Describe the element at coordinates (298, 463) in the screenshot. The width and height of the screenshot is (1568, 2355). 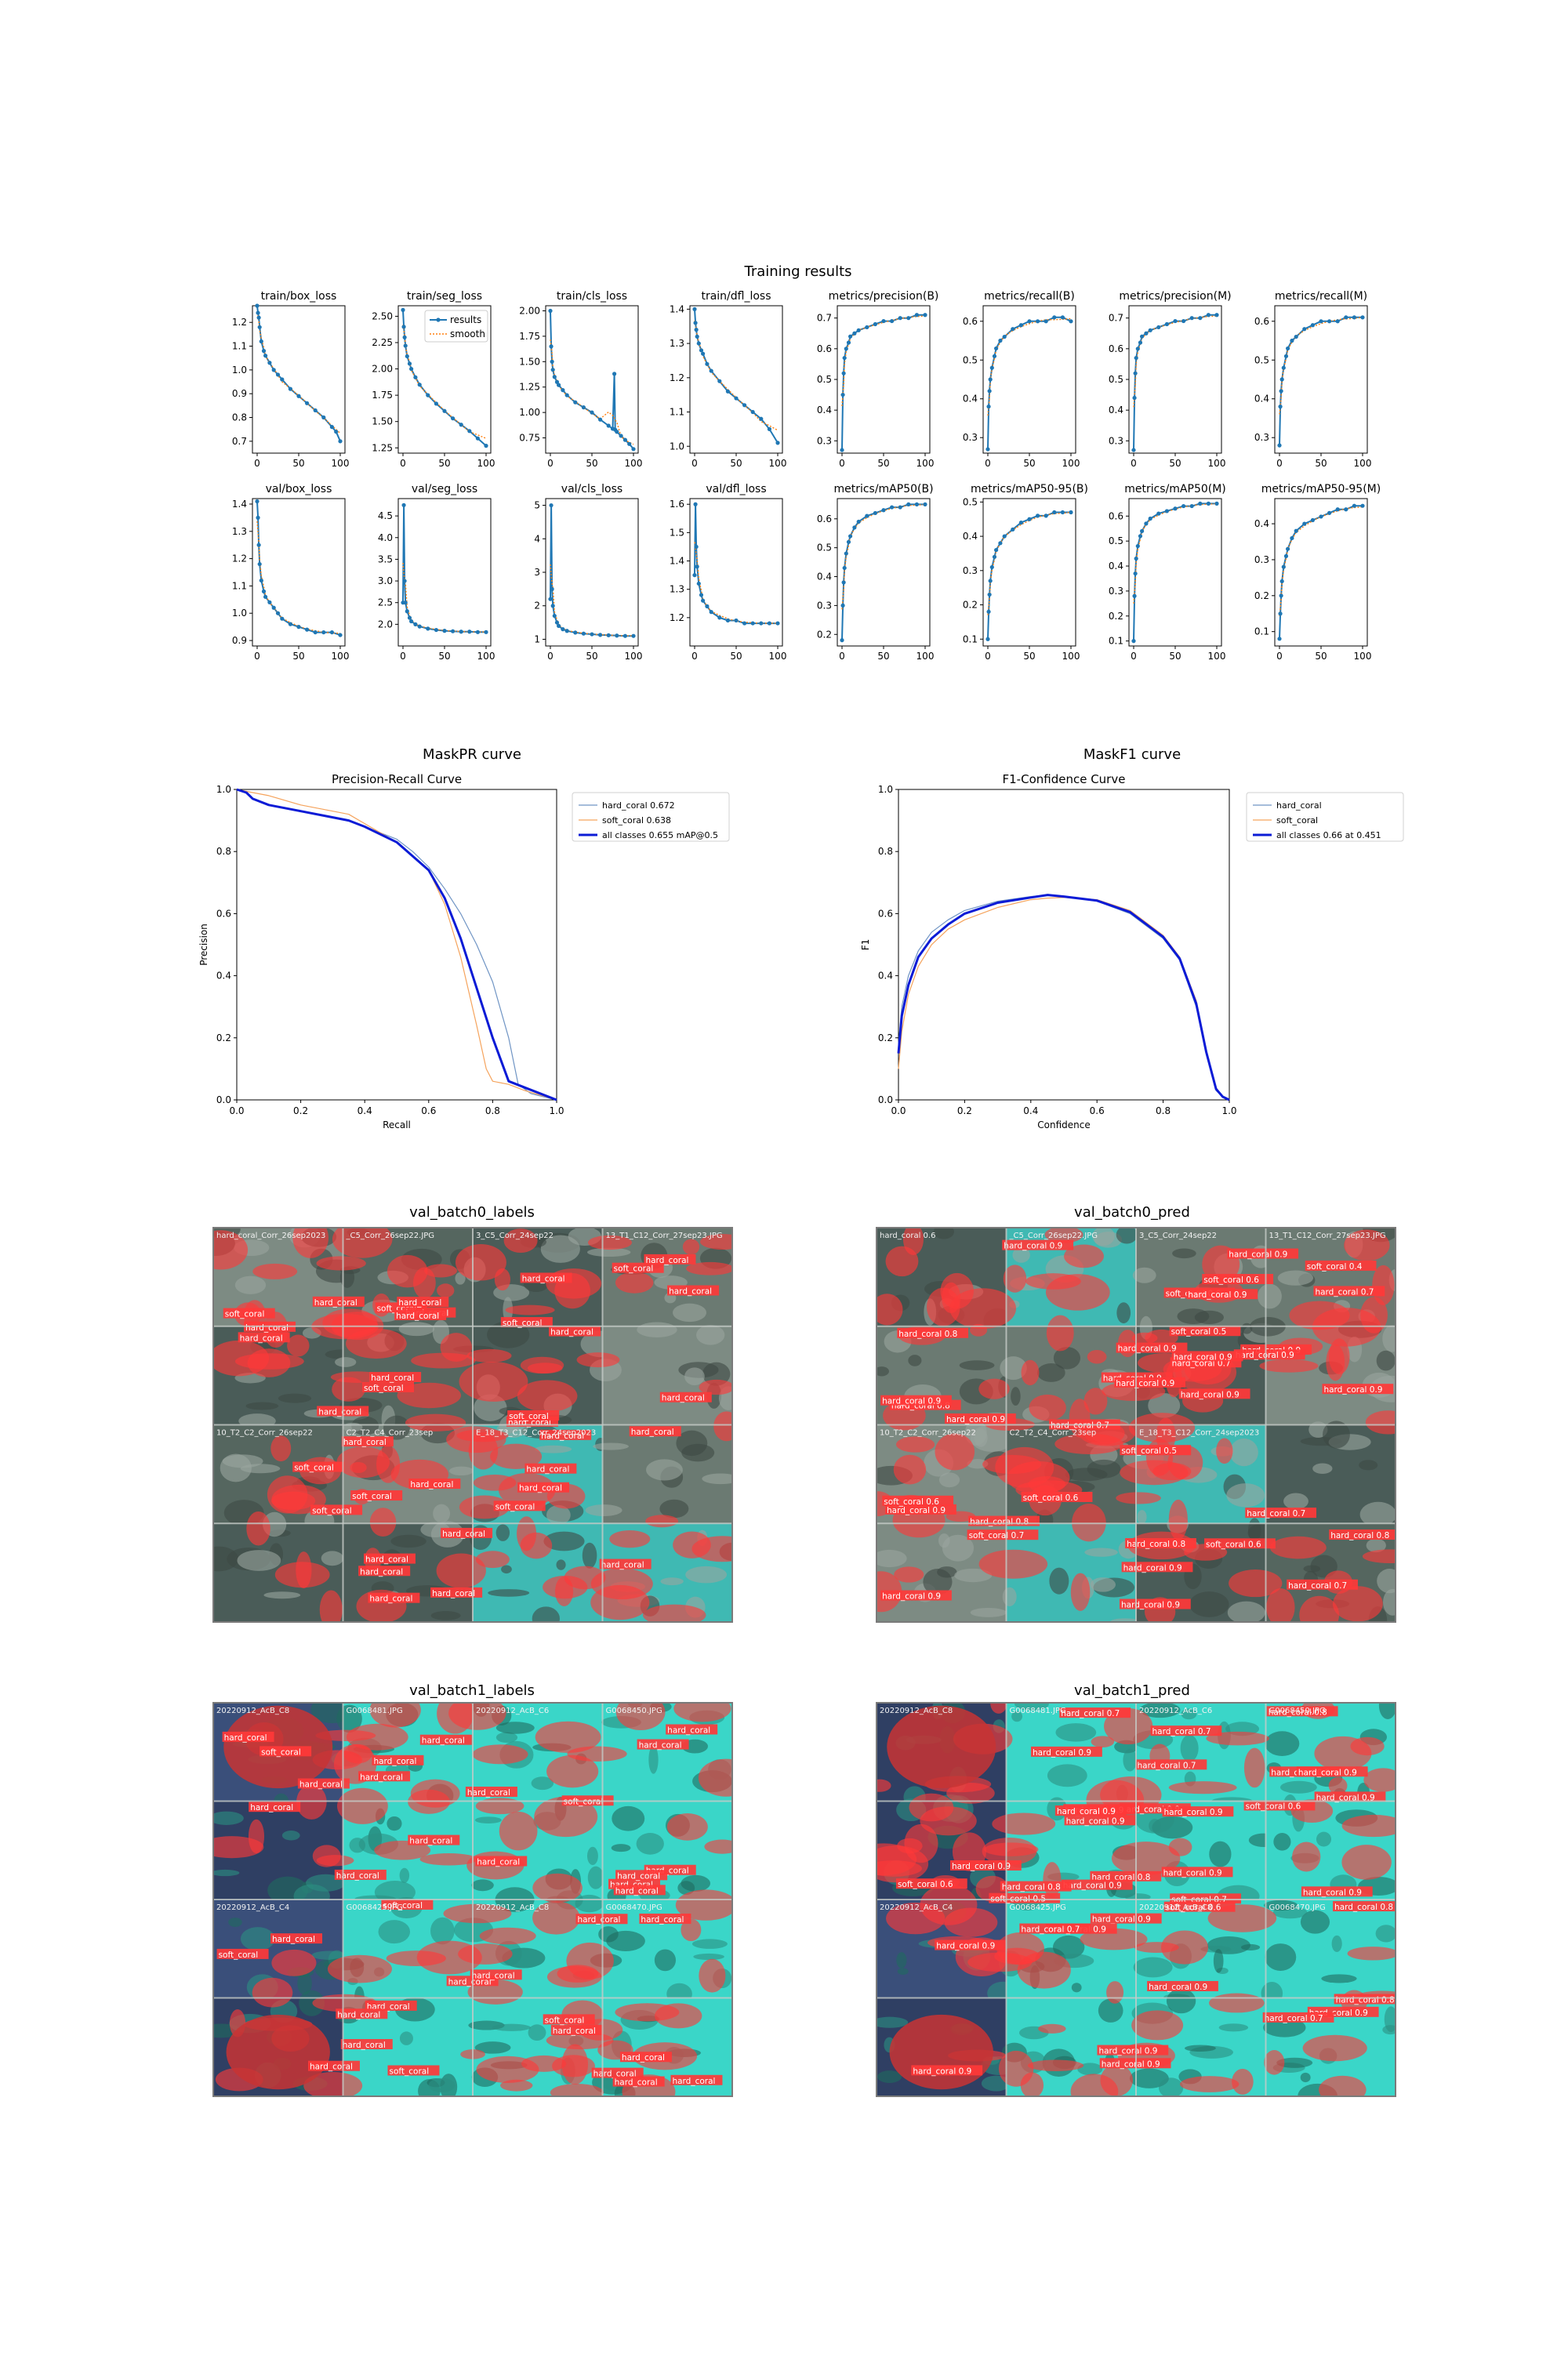
I see `x-tick-label: 50` at that location.